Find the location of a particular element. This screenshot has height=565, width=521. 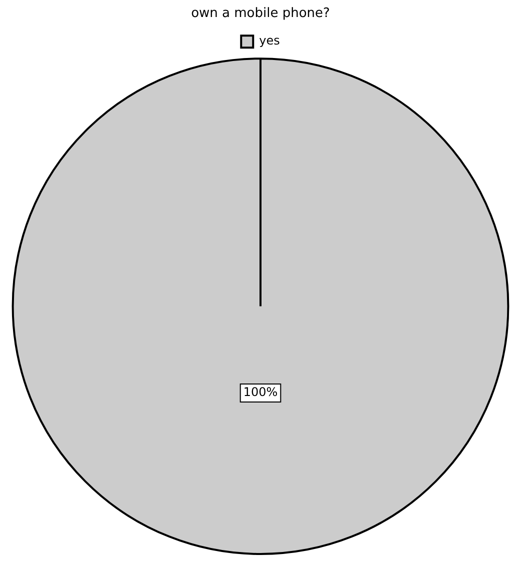

chart-title: own a mobile phone? is located at coordinates (260, 14).